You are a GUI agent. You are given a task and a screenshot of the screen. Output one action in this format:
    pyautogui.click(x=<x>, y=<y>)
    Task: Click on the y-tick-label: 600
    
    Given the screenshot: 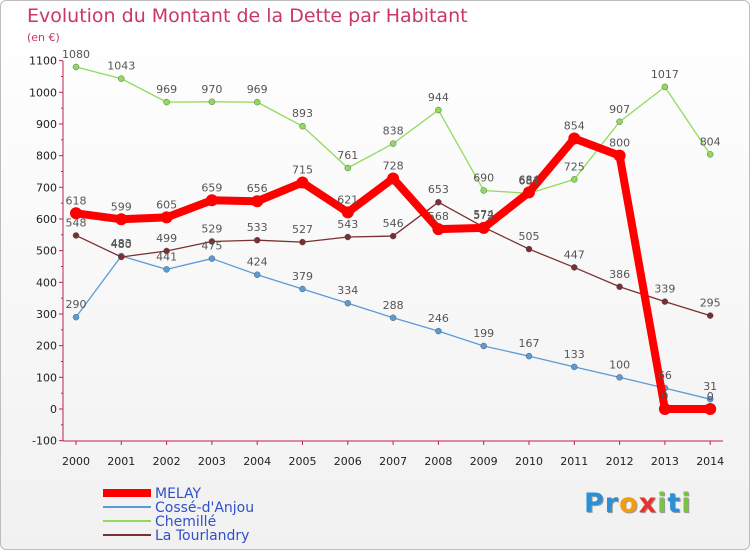 What is the action you would take?
    pyautogui.click(x=46, y=219)
    